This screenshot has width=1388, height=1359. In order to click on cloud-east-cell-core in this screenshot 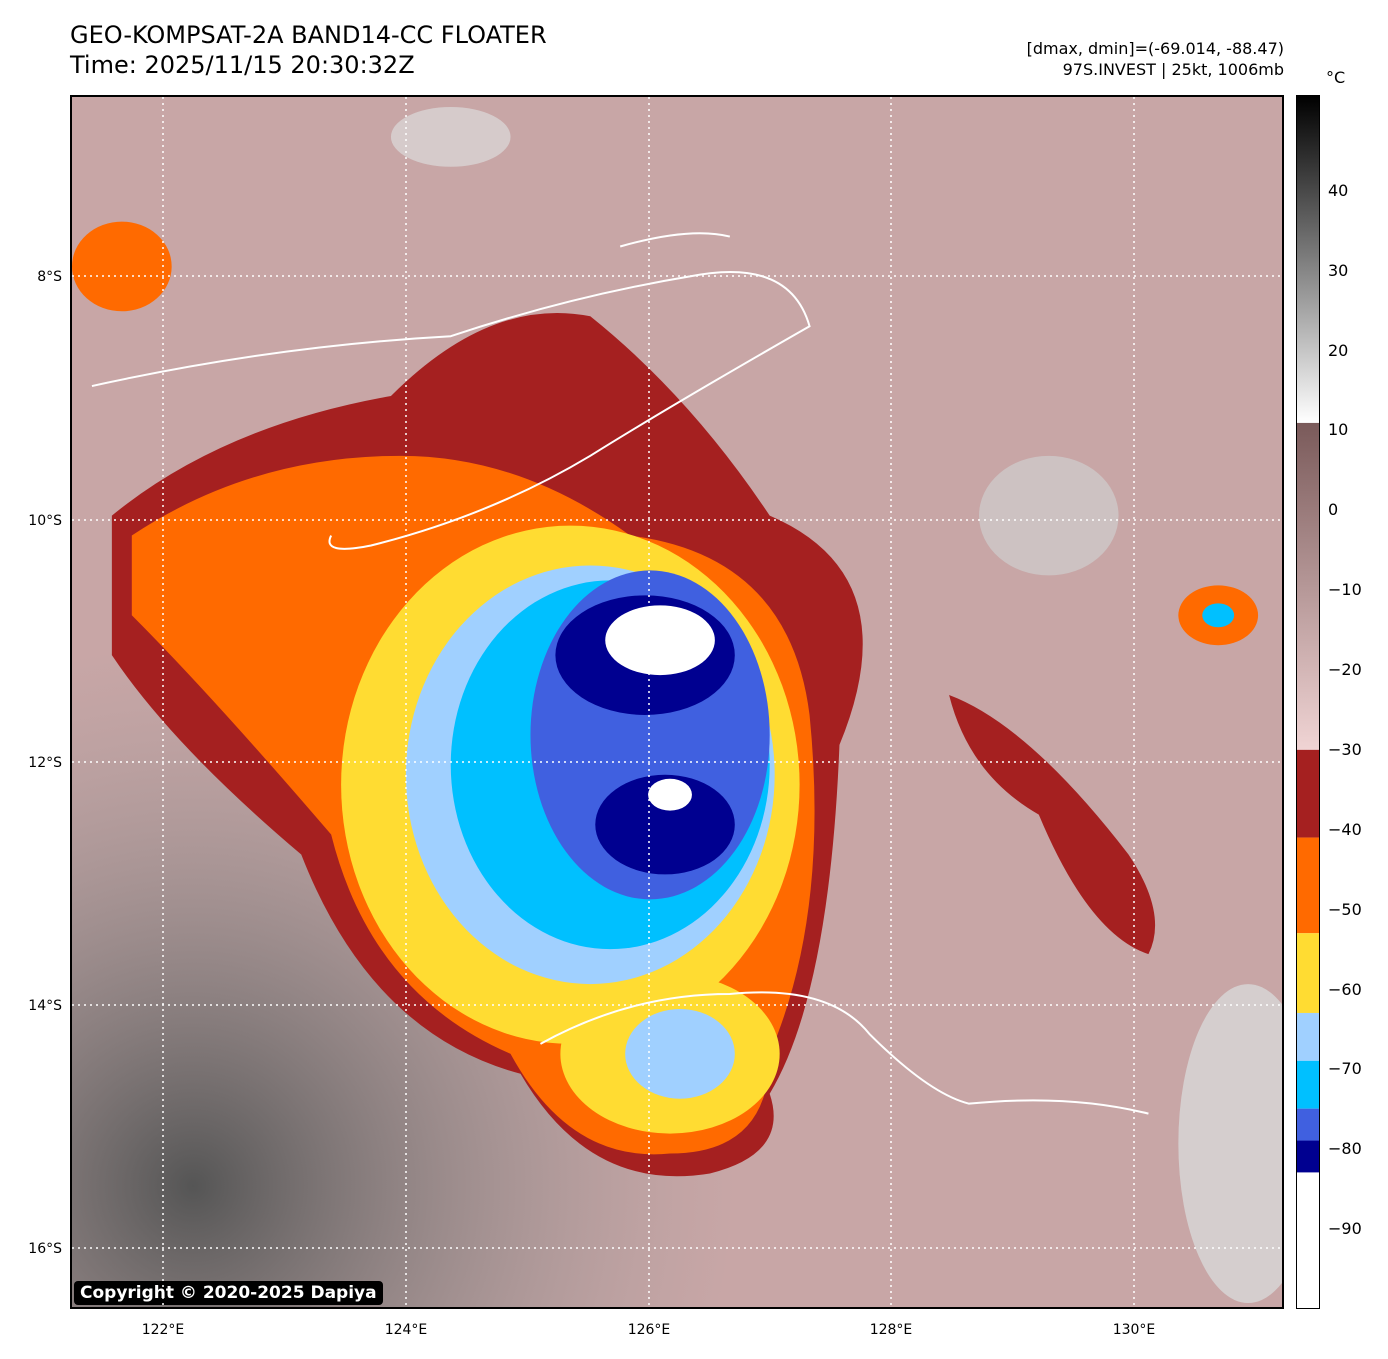, I will do `click(1218, 615)`.